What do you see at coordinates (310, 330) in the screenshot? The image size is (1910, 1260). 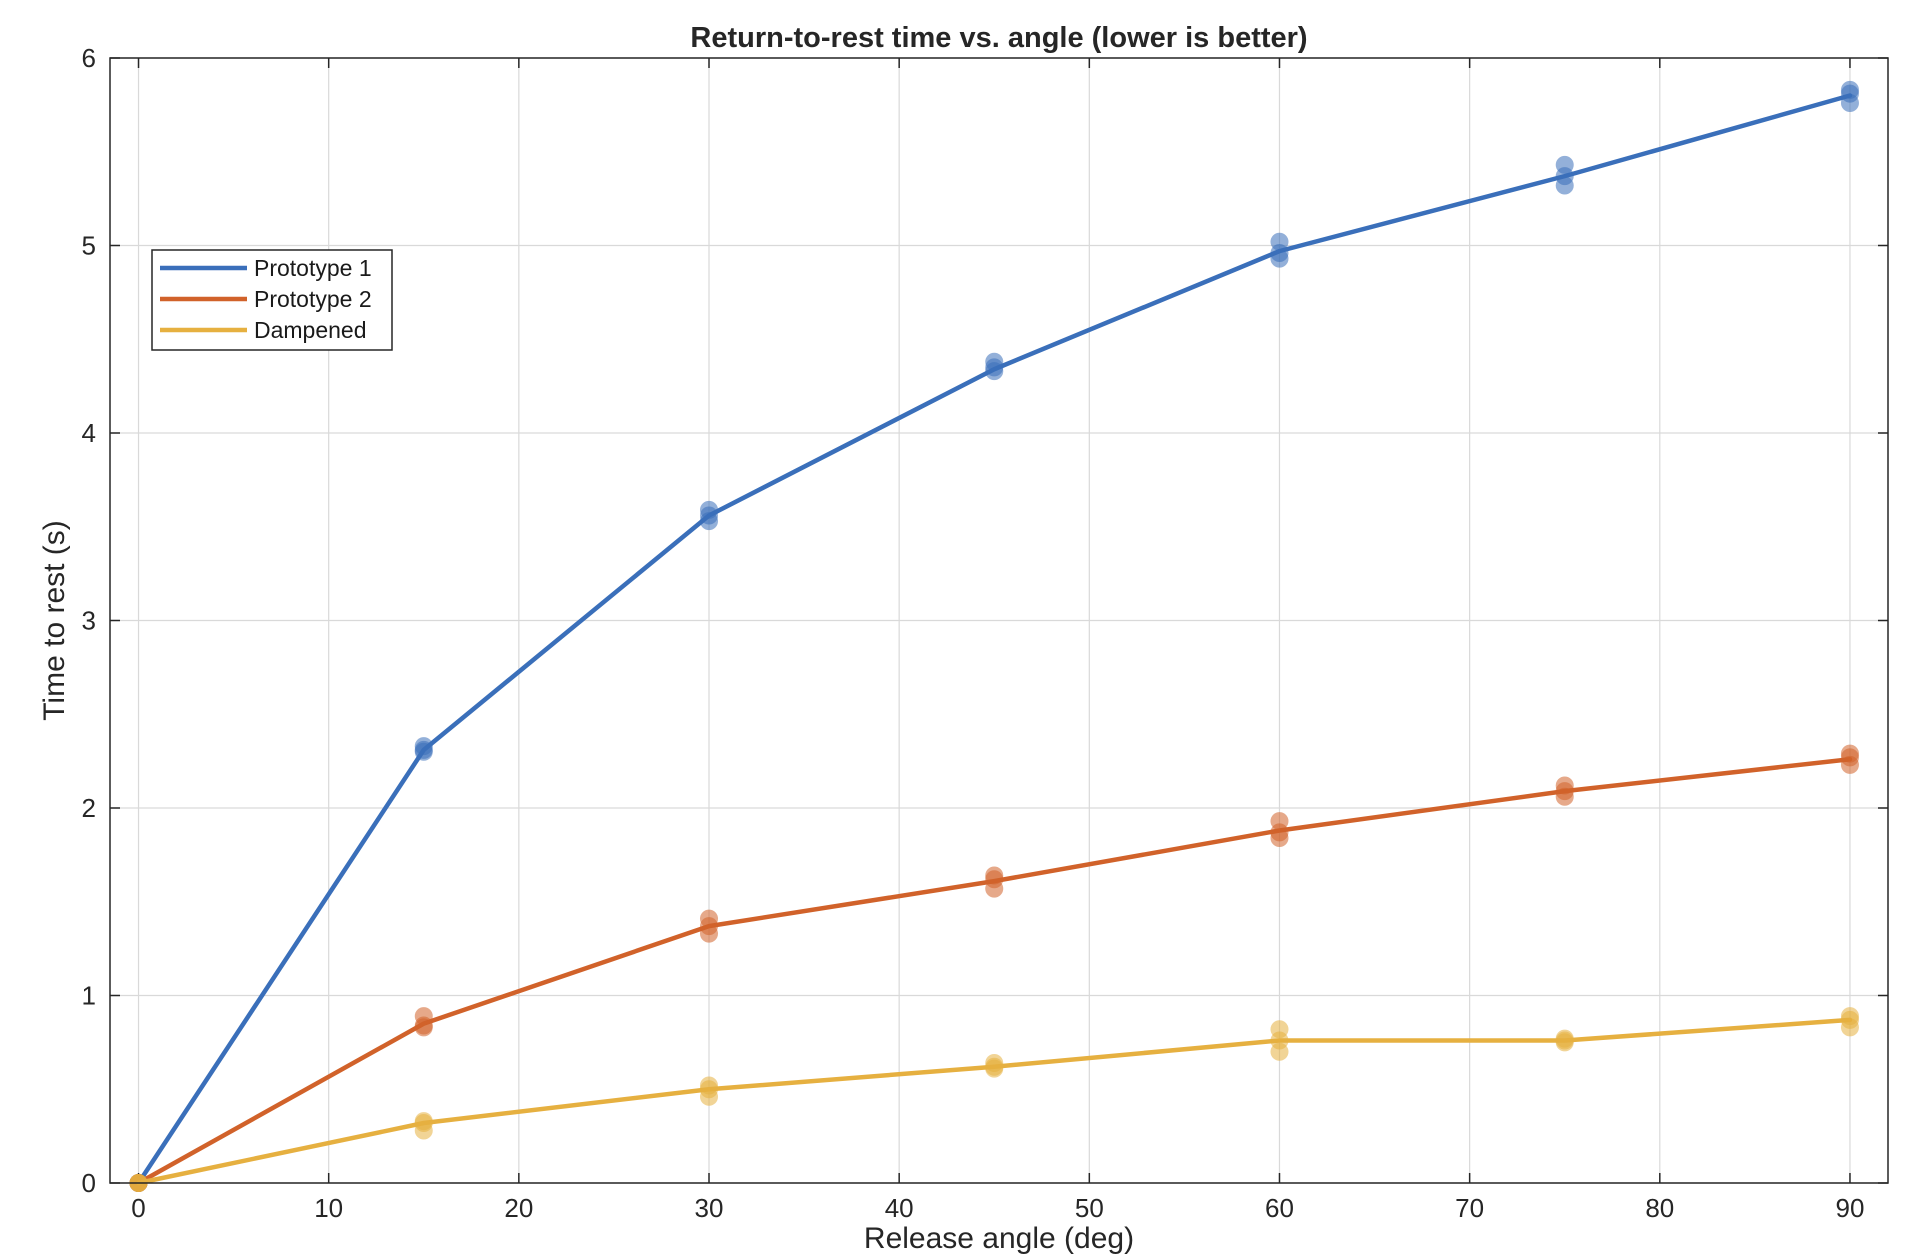 I see `legend-label: Dampened` at bounding box center [310, 330].